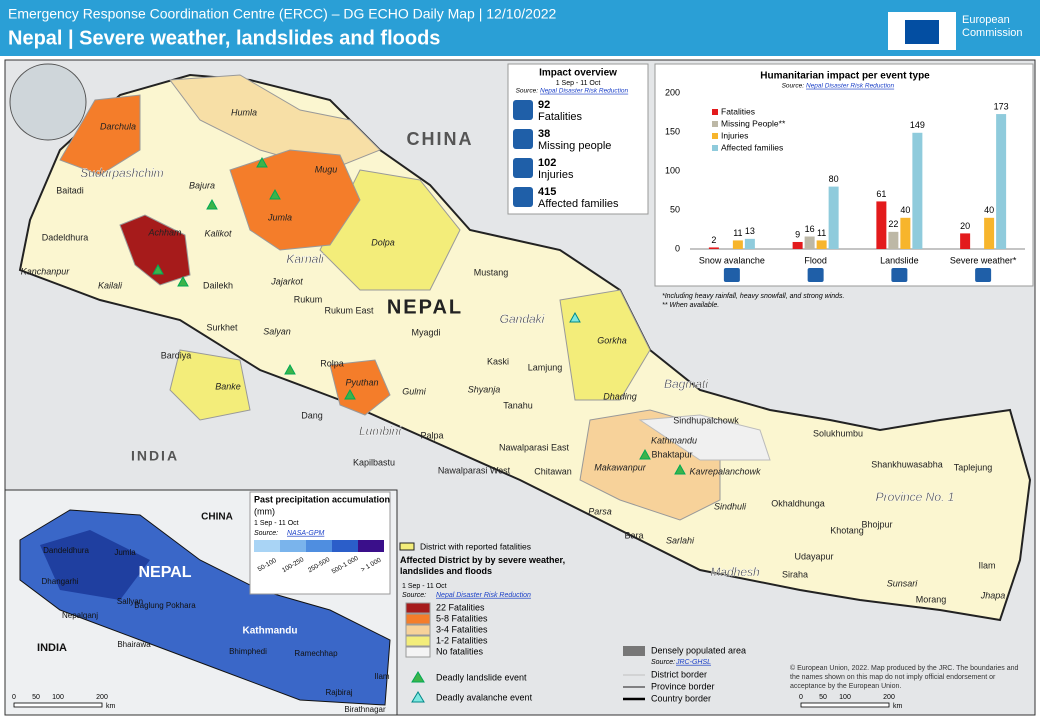  What do you see at coordinates (176, 355) in the screenshot?
I see `district-label: Bardiya` at bounding box center [176, 355].